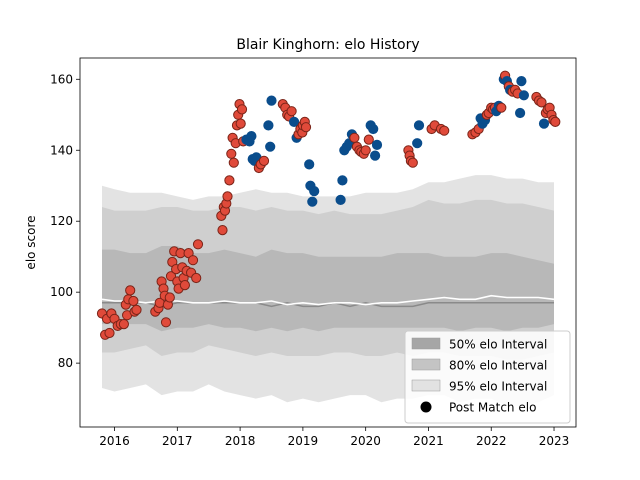 Image resolution: width=640 pixels, height=480 pixels. I want to click on legend-label: Post Match elo, so click(492, 408).